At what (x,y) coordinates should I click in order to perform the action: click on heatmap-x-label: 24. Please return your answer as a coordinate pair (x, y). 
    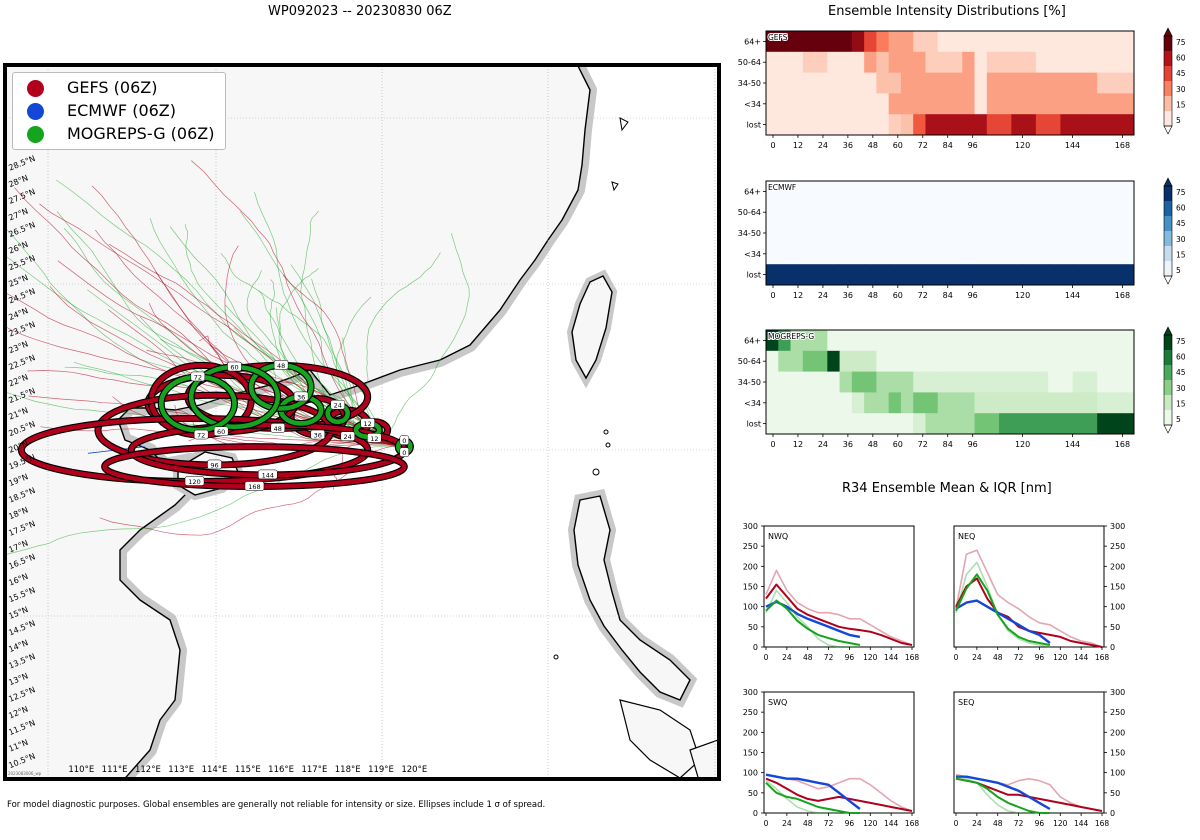
    Looking at the image, I should click on (823, 295).